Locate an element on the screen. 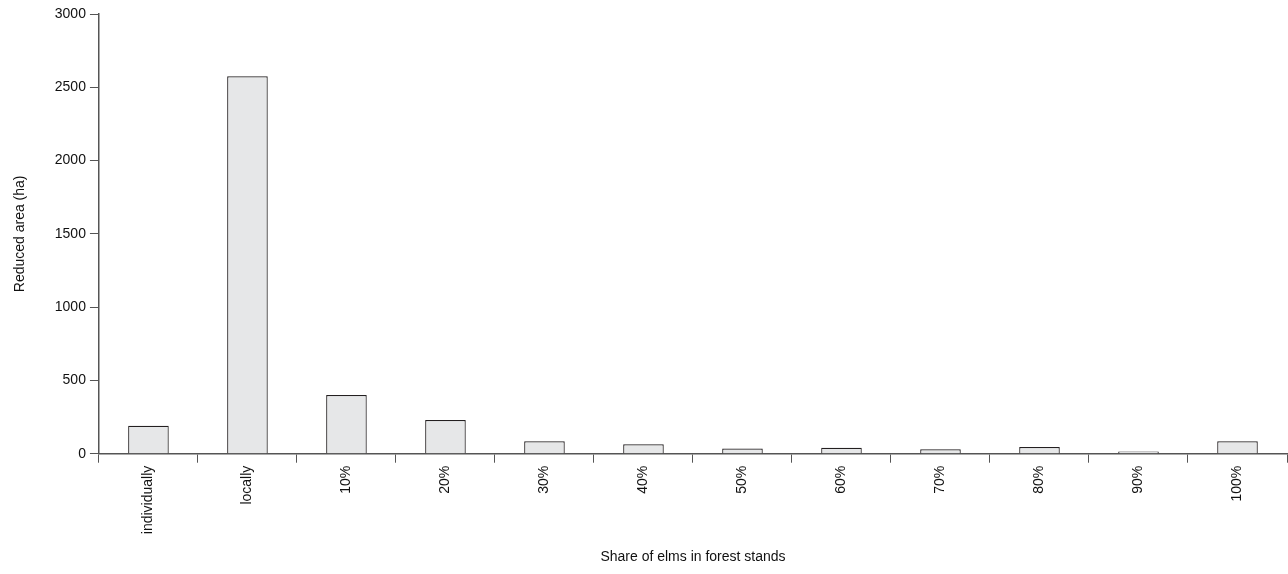 The height and width of the screenshot is (574, 1288). y-tick-label: 2500 is located at coordinates (70, 86).